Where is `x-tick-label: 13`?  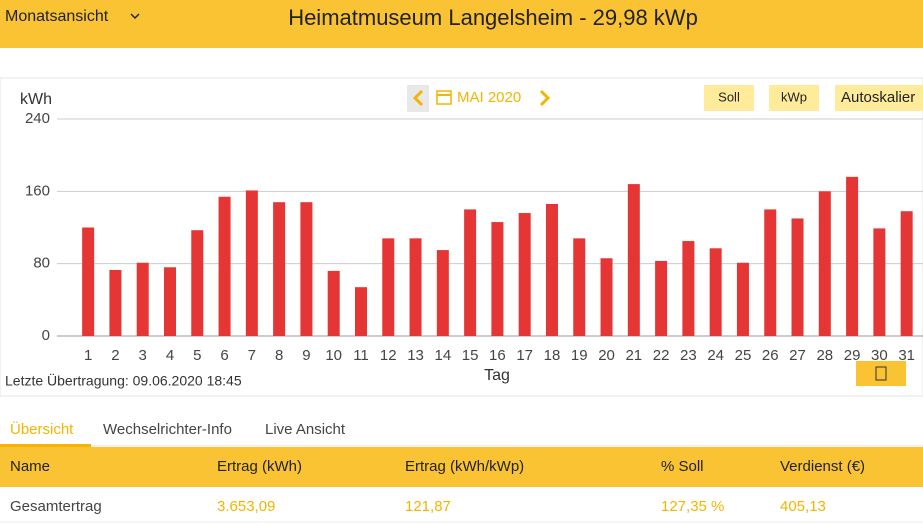
x-tick-label: 13 is located at coordinates (415, 355).